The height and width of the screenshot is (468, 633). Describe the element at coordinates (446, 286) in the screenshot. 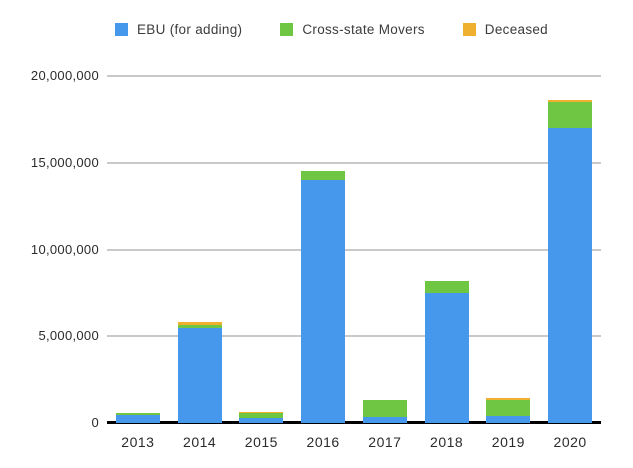

I see `bar-segment-2018-cross-state-movers` at that location.